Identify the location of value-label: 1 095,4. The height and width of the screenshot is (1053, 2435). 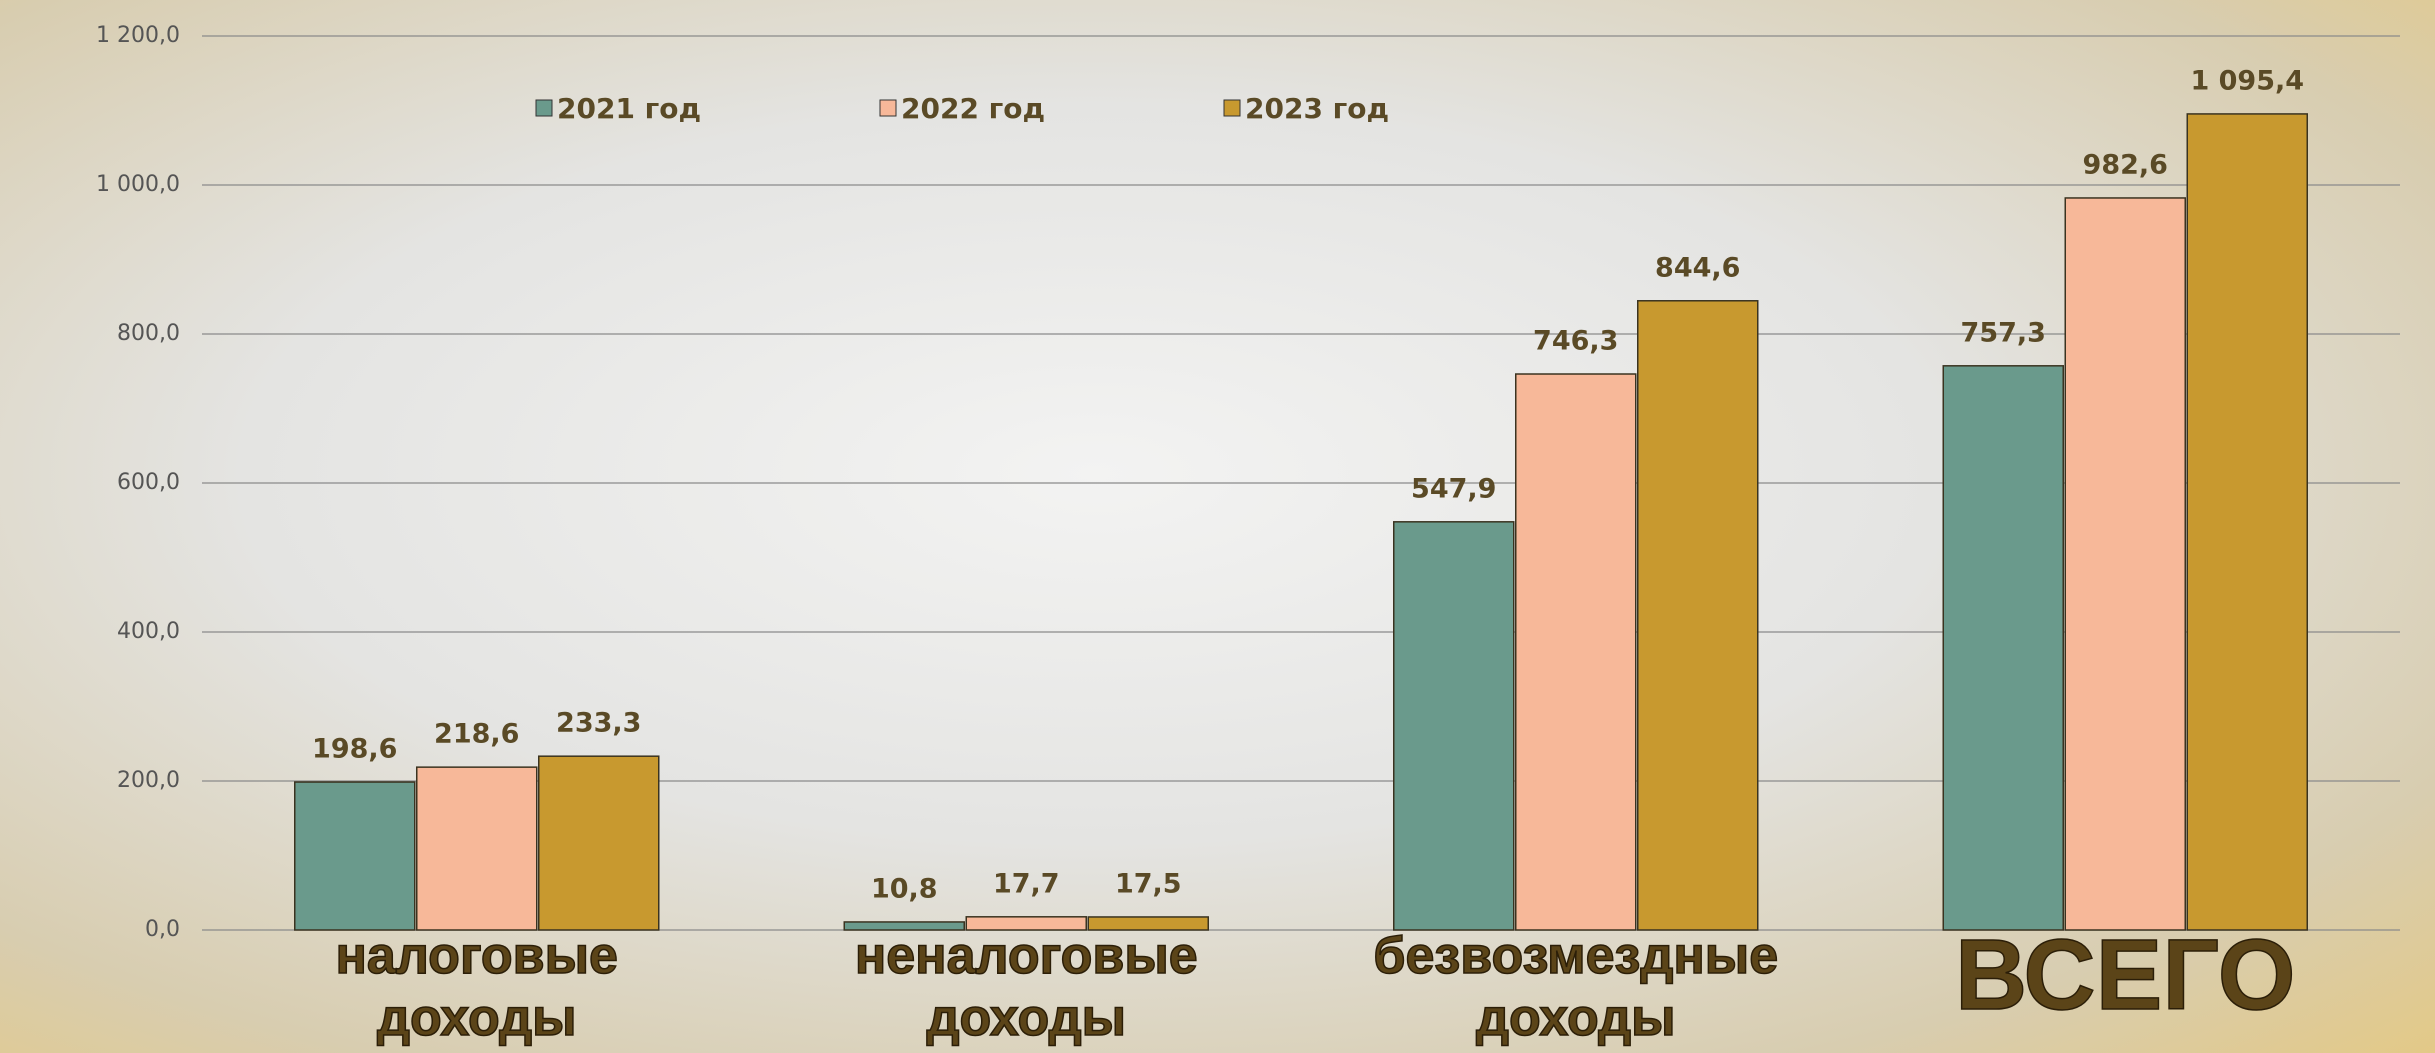
(2247, 80).